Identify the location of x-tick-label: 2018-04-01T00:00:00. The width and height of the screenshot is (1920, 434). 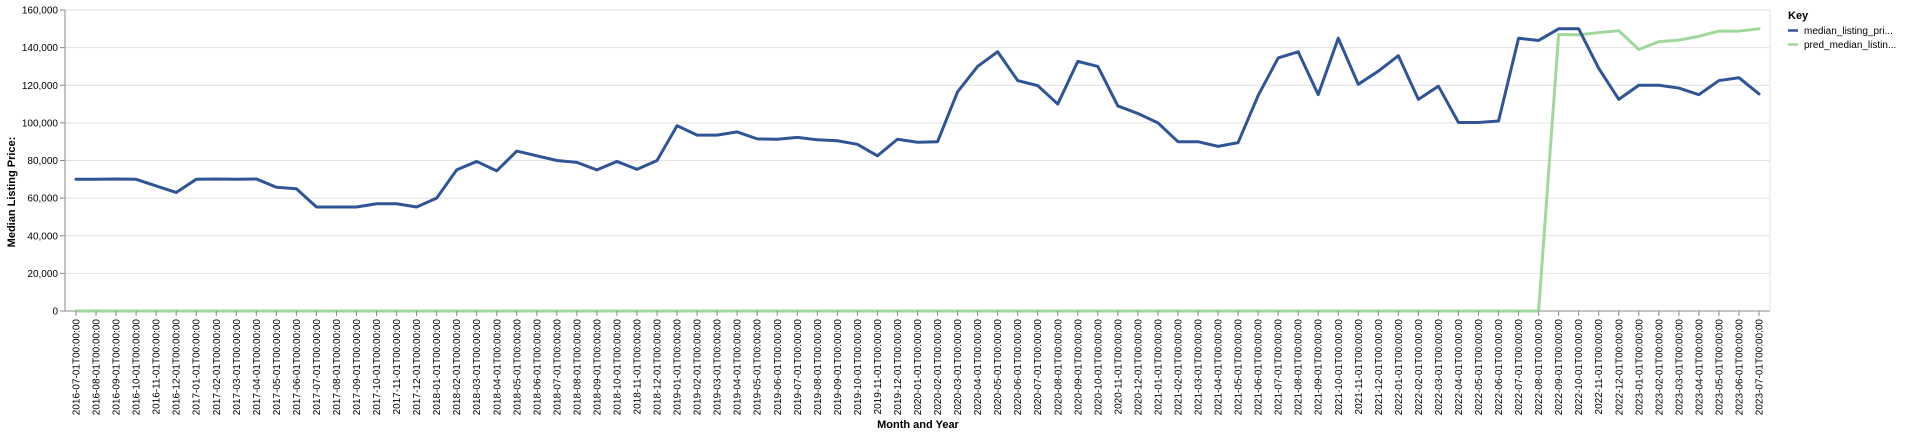
(497, 367).